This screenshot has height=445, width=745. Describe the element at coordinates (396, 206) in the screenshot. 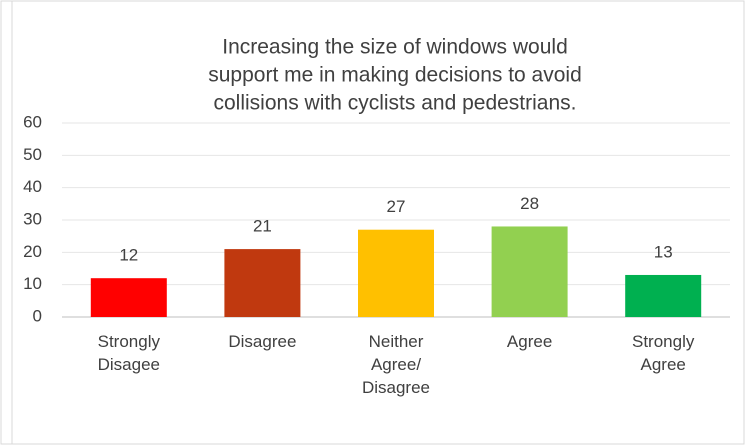

I see `value-label: 27` at that location.